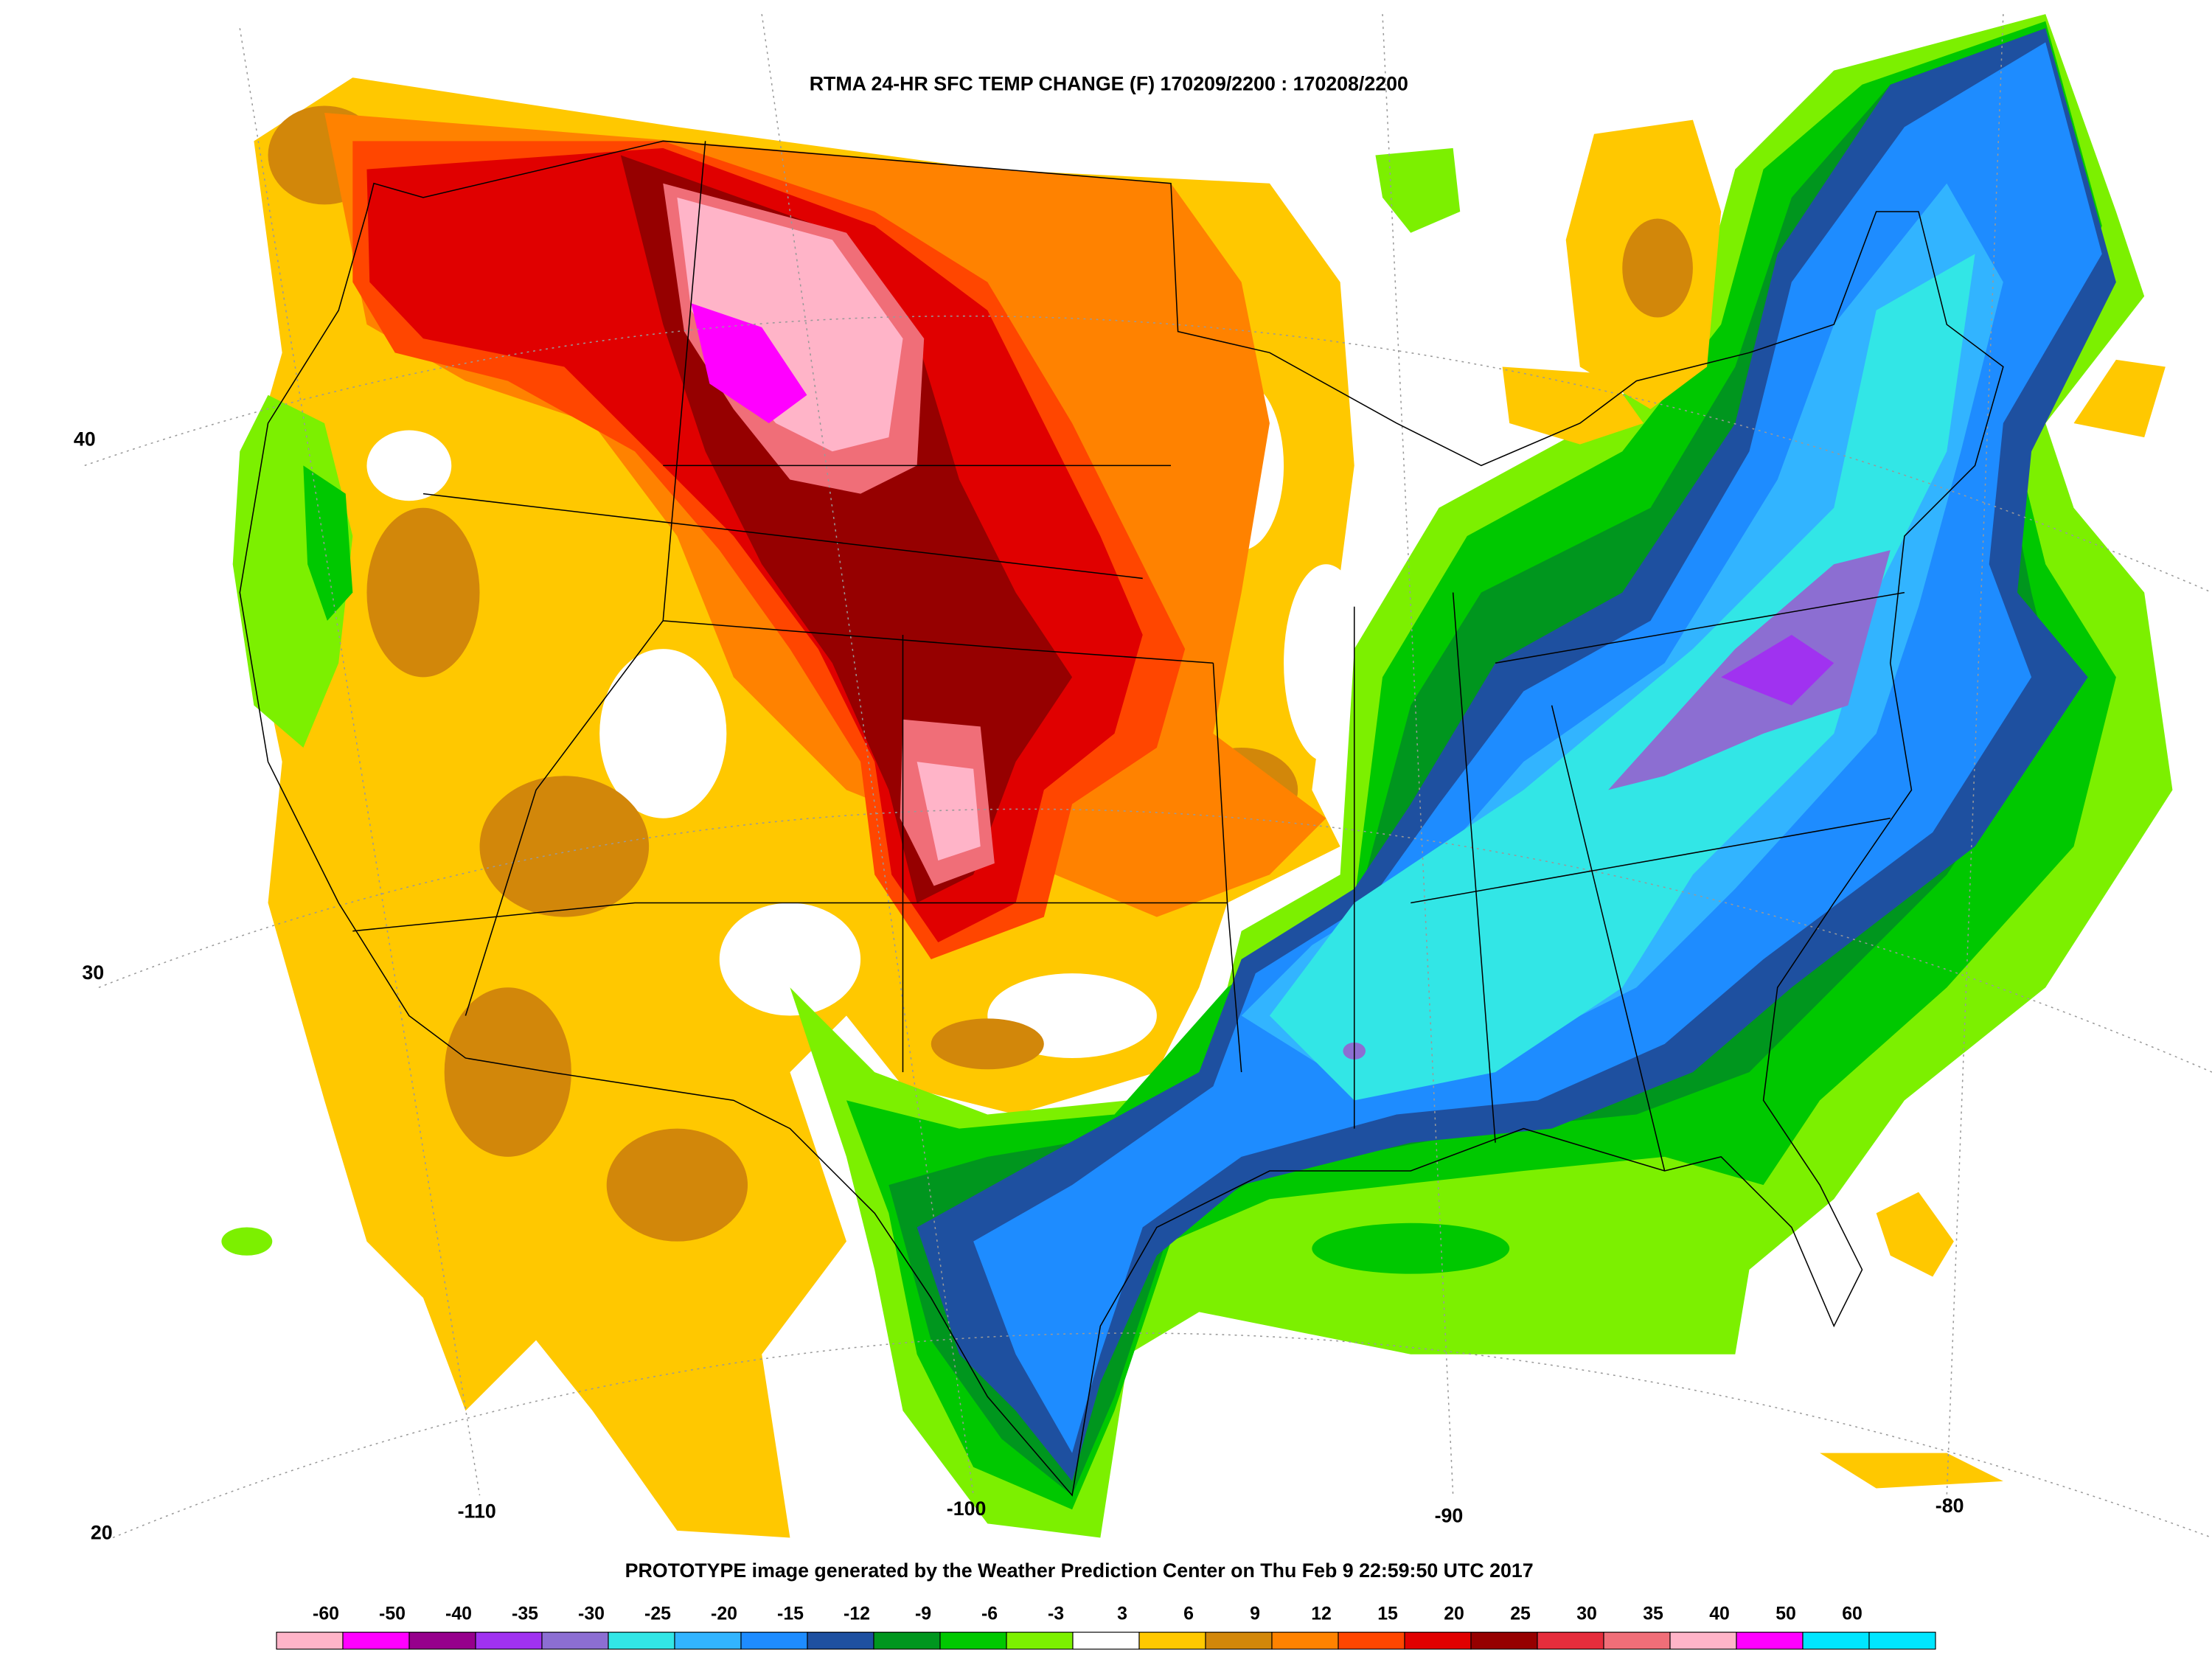  I want to click on legend-label: 30, so click(1586, 1613).